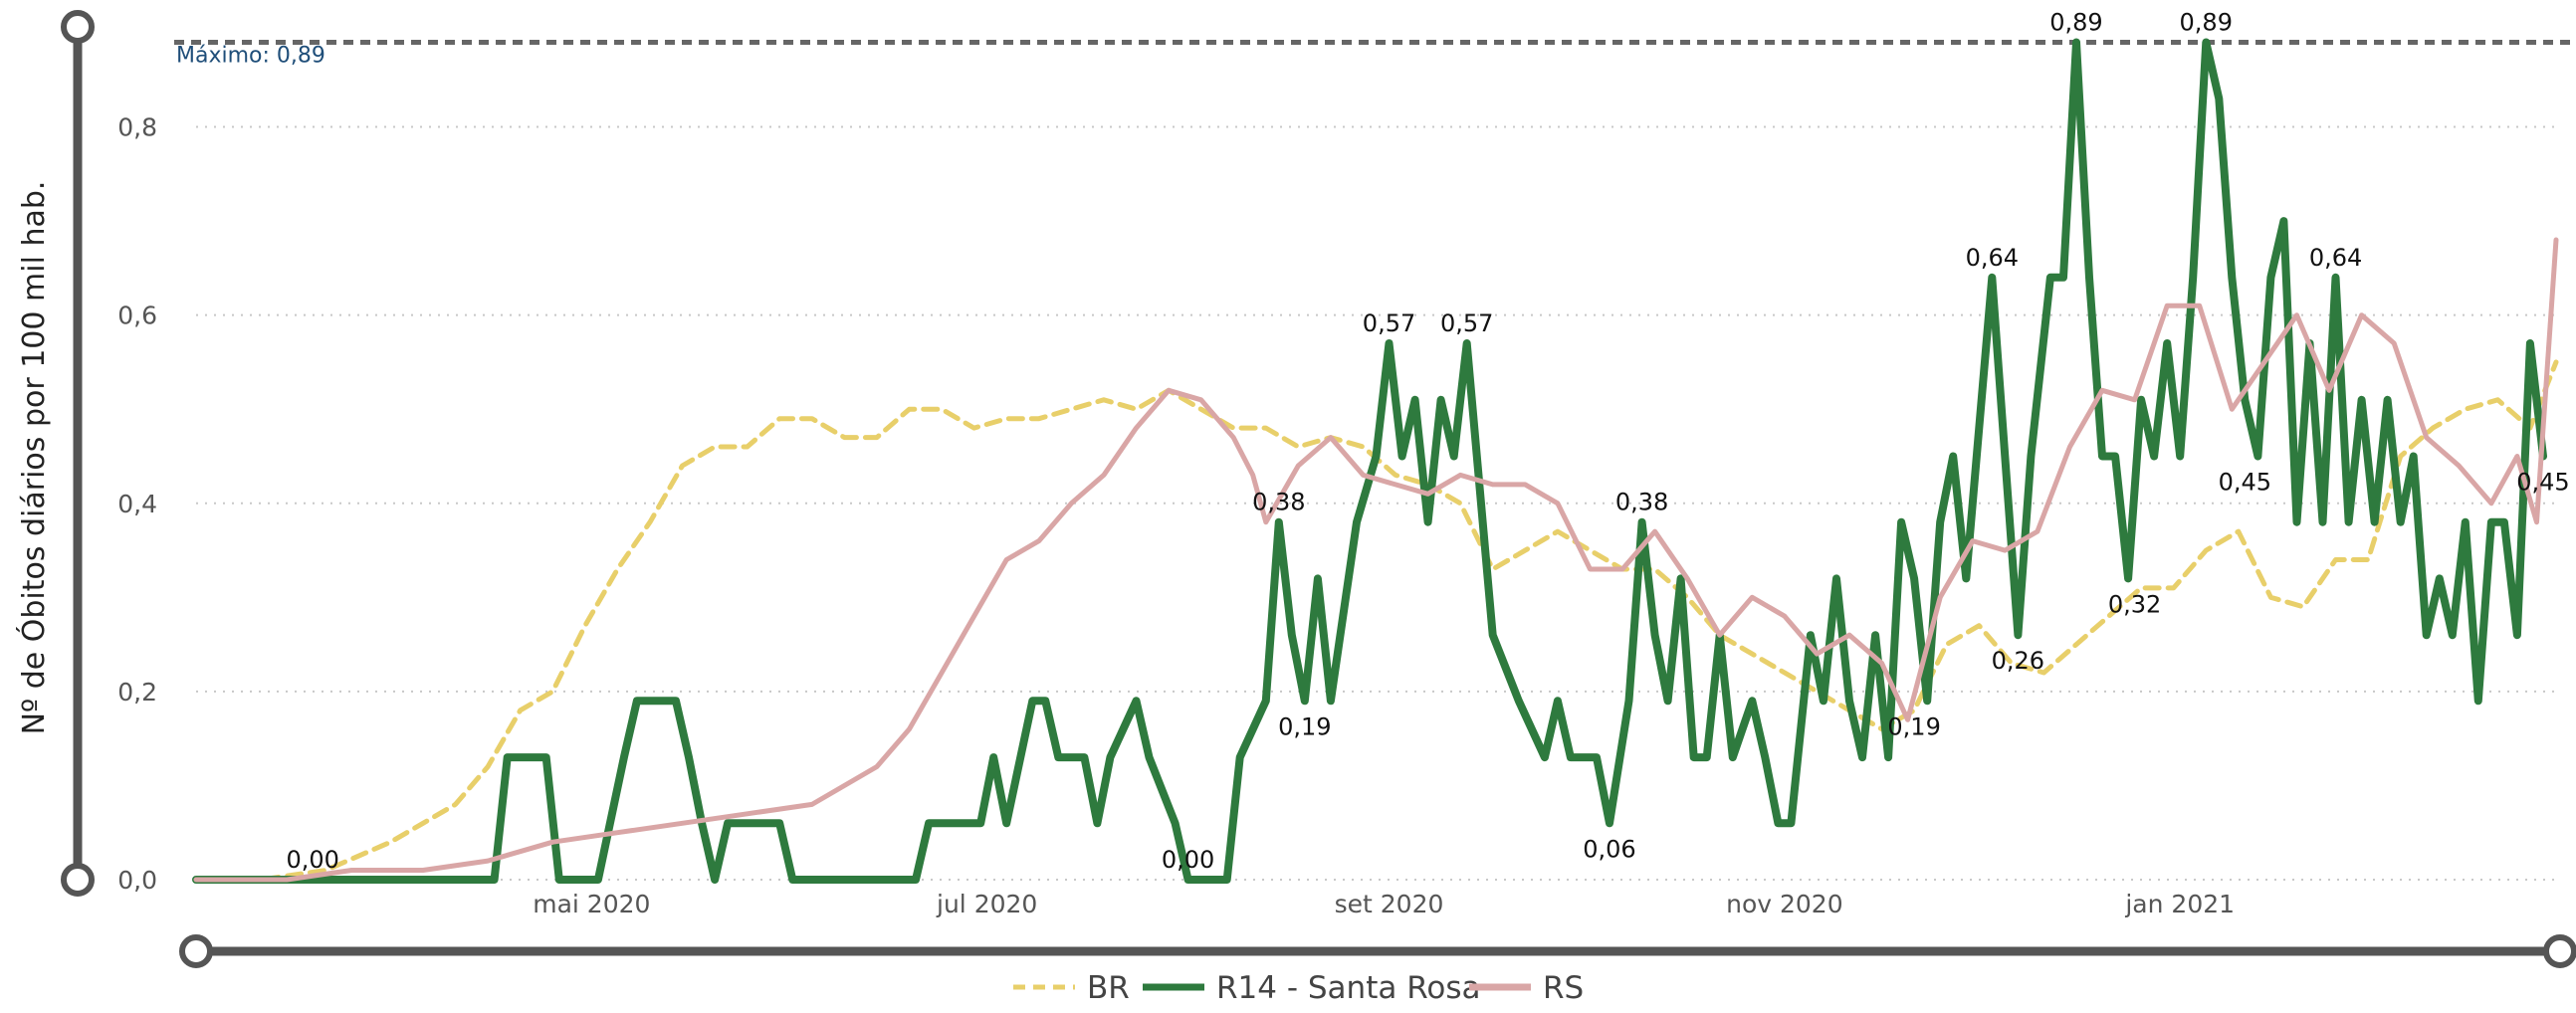 The height and width of the screenshot is (1013, 2576). I want to click on data-label: 0,26, so click(2018, 661).